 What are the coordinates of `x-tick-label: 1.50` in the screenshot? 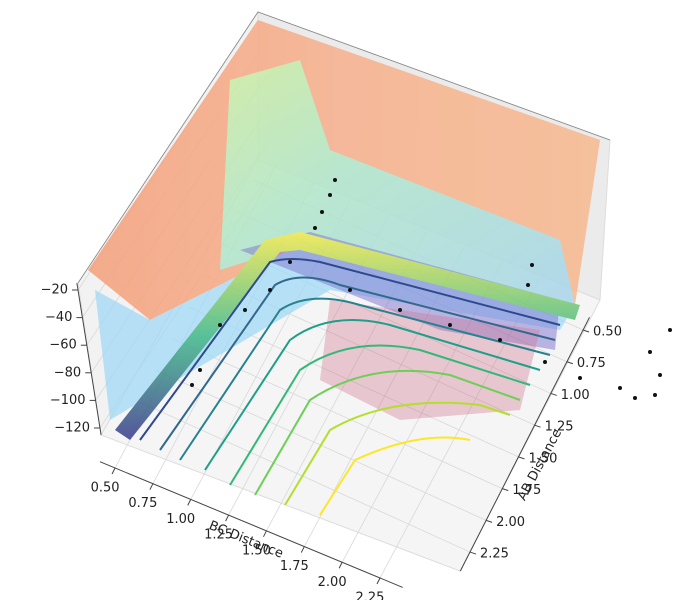 It's located at (542, 458).